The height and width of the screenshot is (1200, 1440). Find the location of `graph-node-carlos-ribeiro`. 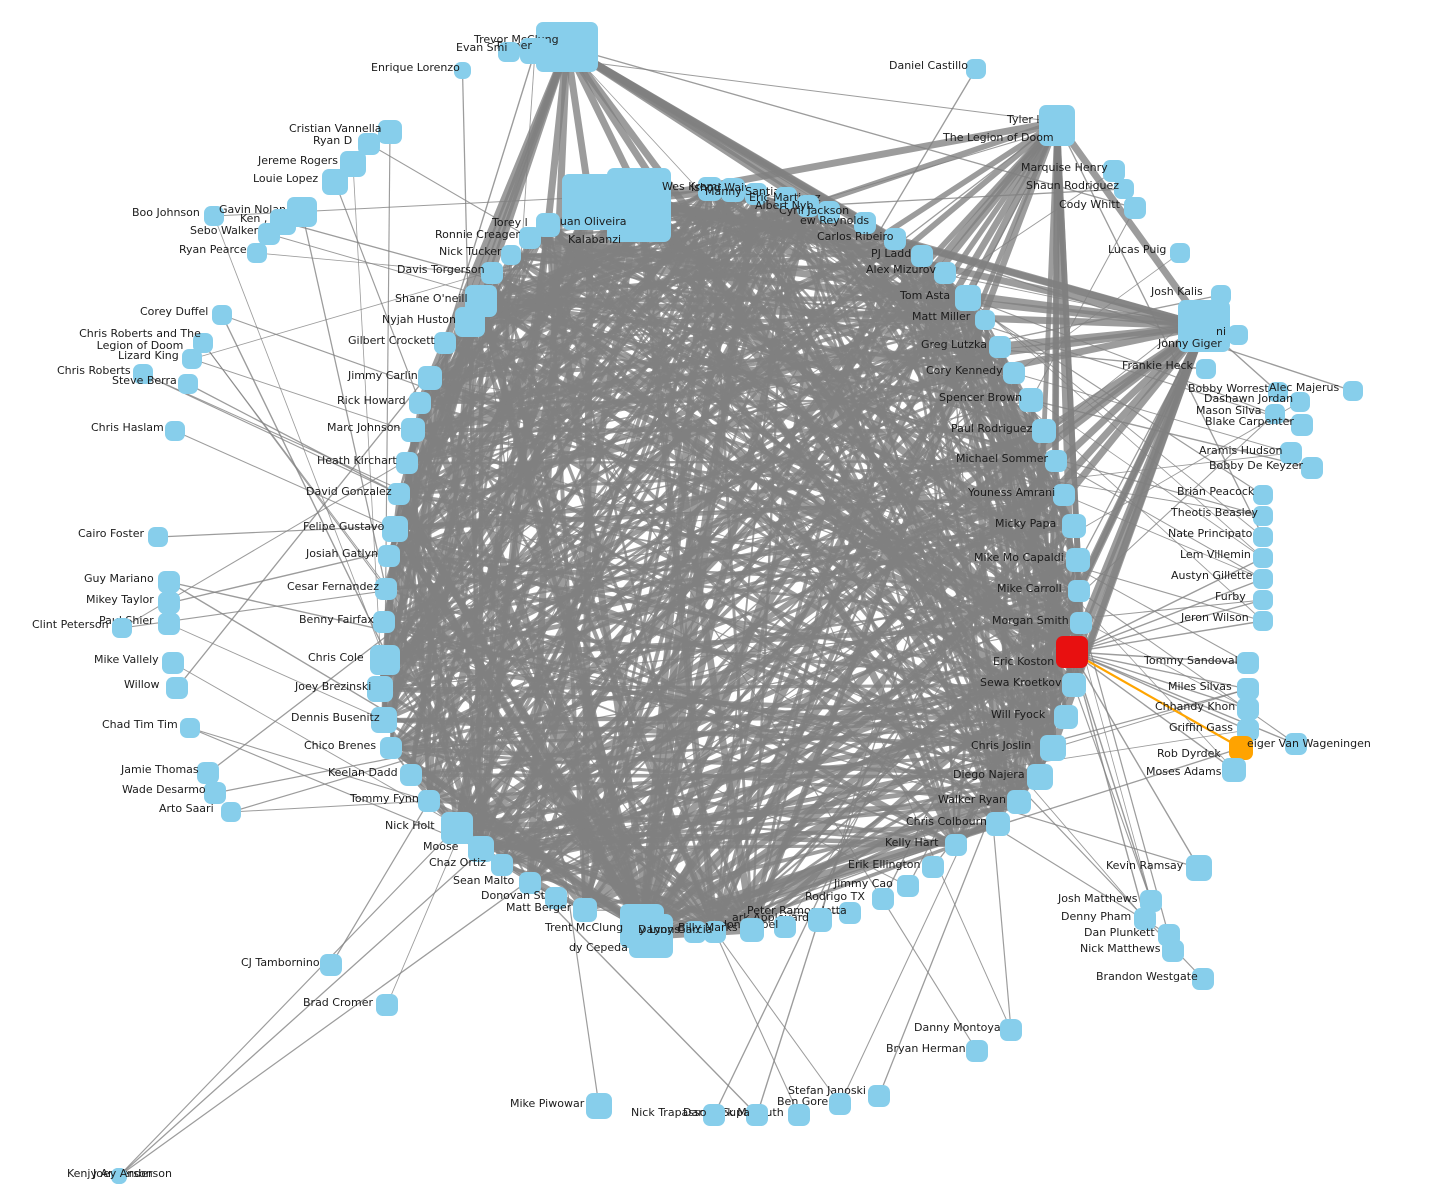

graph-node-carlos-ribeiro is located at coordinates (895, 239).